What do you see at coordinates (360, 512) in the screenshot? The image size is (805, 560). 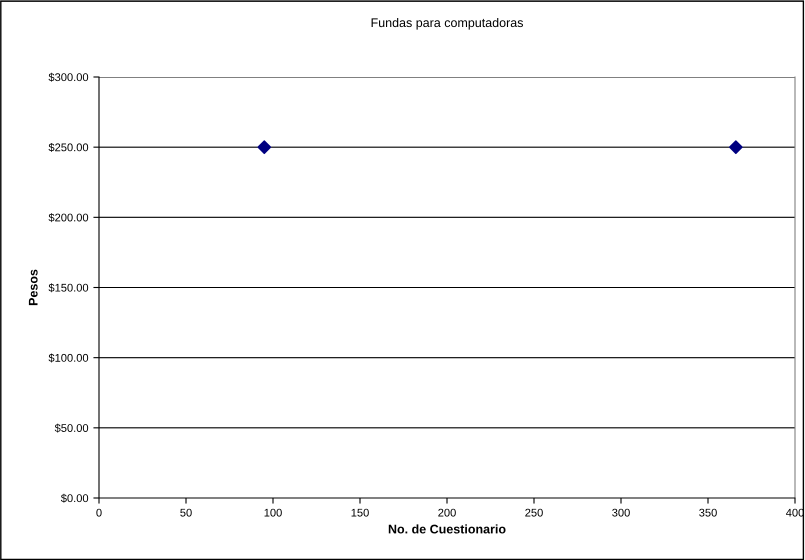 I see `x-tick-label: 150` at bounding box center [360, 512].